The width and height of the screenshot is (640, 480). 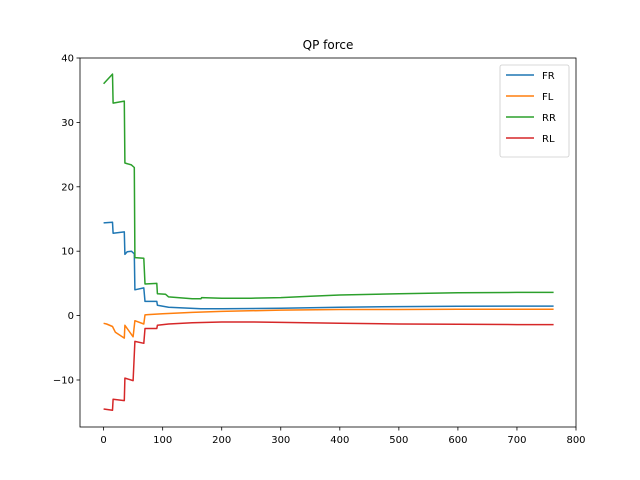 I want to click on legend-box, so click(x=534, y=111).